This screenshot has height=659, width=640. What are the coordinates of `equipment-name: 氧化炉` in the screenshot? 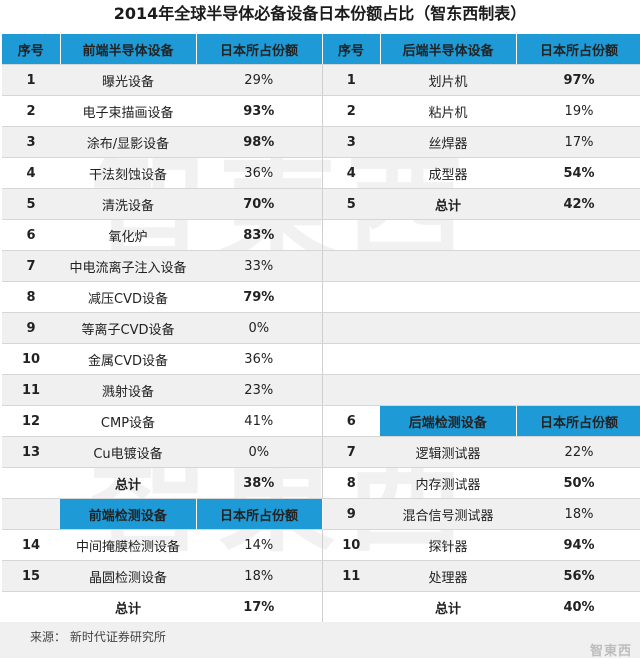 It's located at (128, 235).